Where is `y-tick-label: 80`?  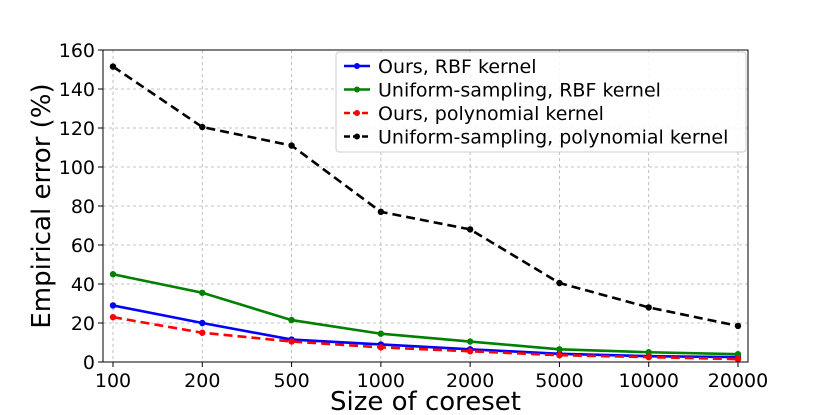
y-tick-label: 80 is located at coordinates (83, 207).